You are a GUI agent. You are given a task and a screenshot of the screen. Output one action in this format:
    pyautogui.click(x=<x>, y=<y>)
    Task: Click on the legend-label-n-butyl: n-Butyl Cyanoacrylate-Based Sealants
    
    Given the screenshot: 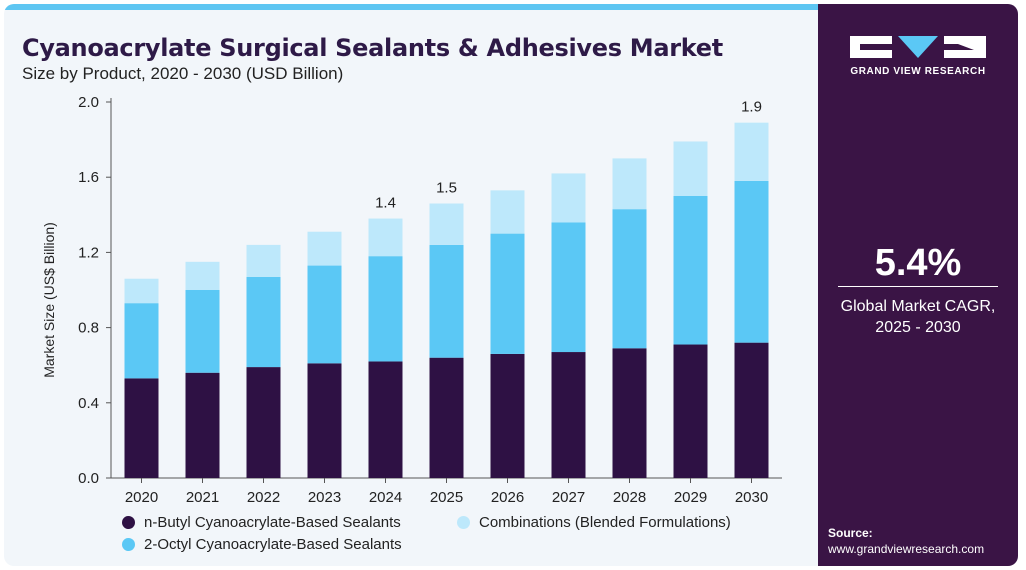 What is the action you would take?
    pyautogui.click(x=272, y=522)
    